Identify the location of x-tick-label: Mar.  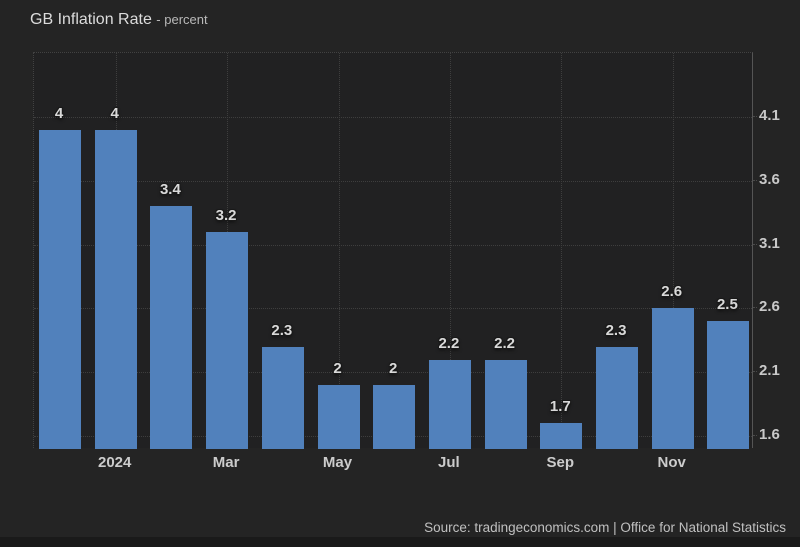
(226, 462).